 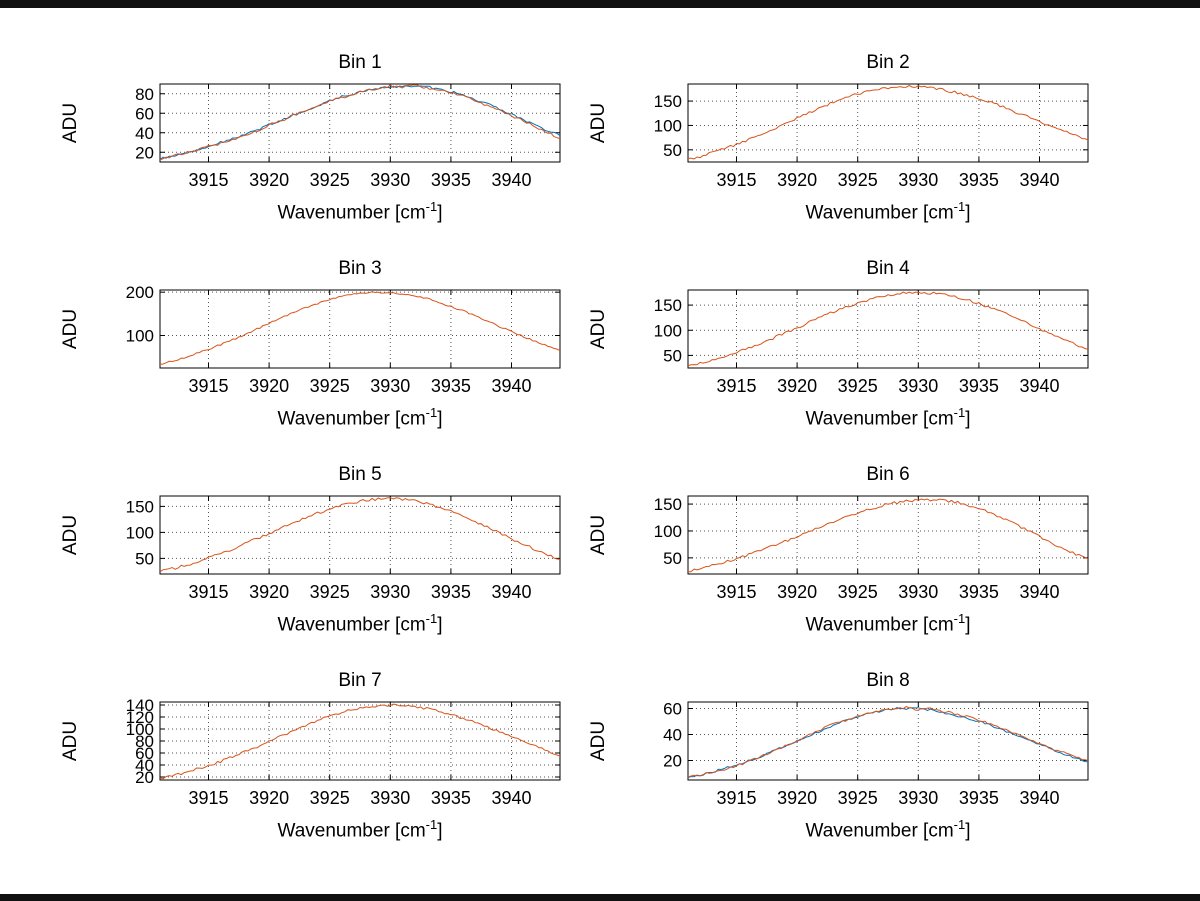 I want to click on chart-title: Bin 5, so click(x=360, y=474).